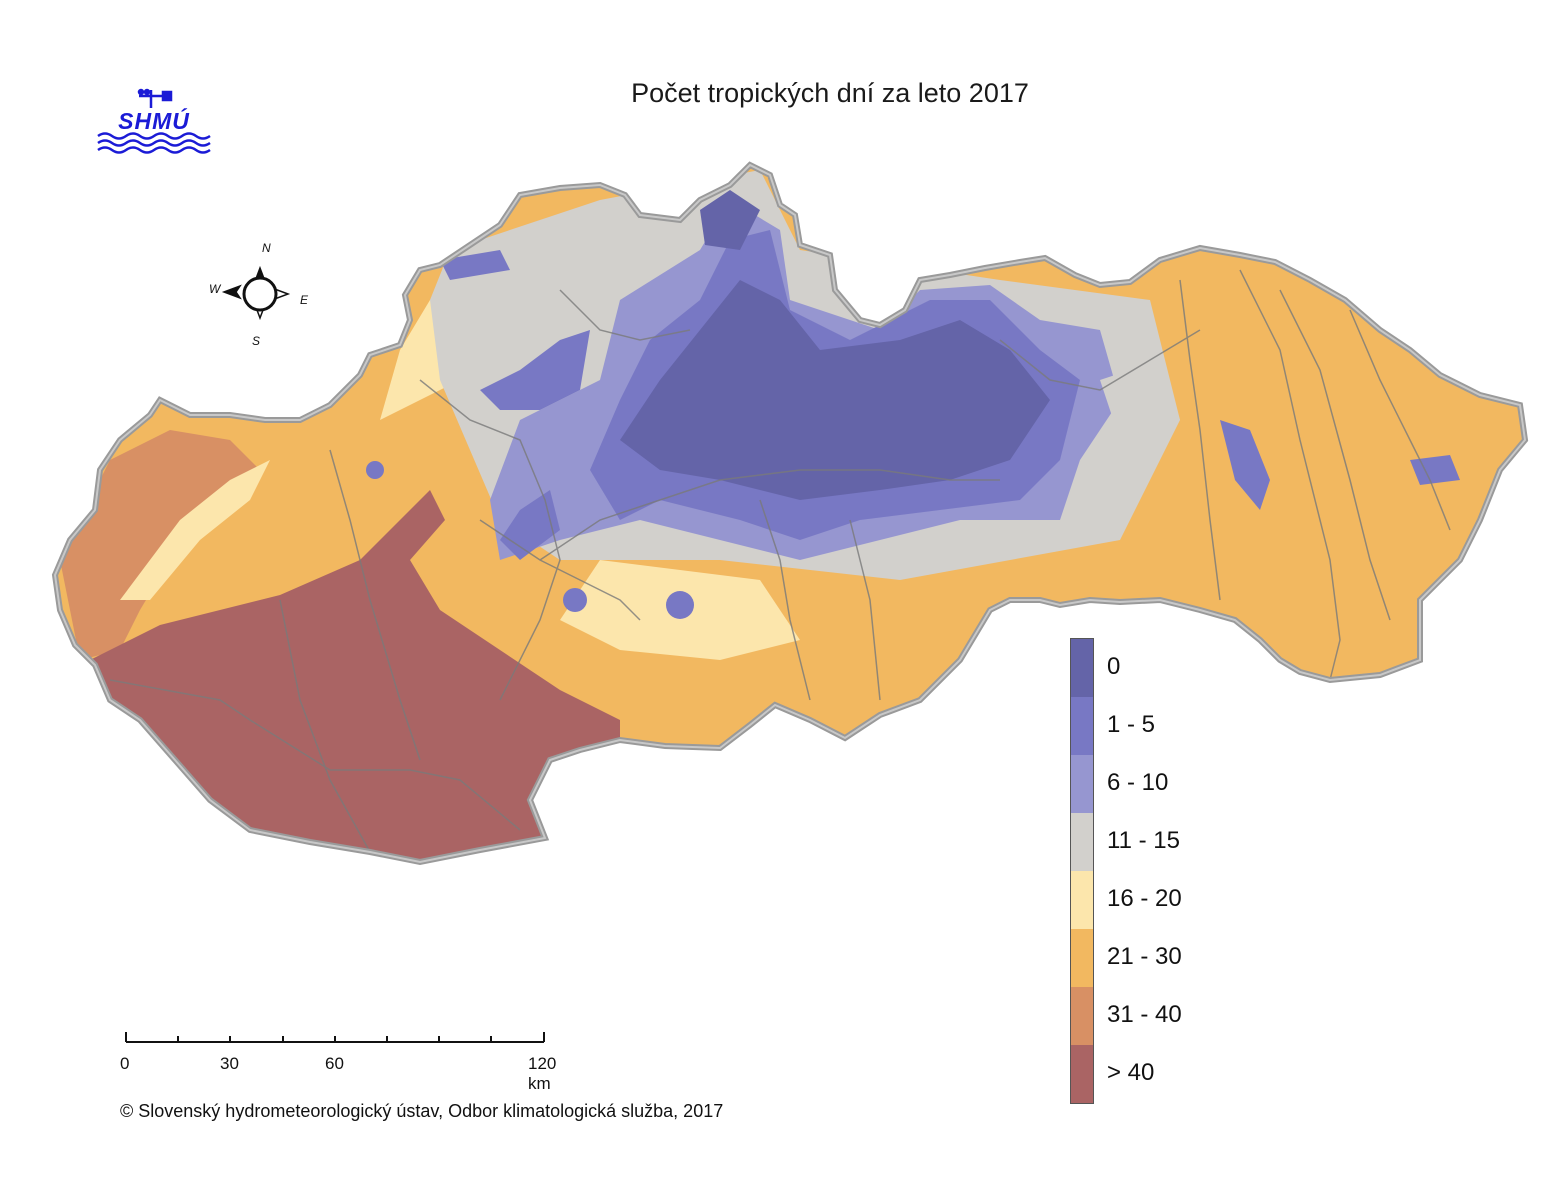 This screenshot has height=1200, width=1553. What do you see at coordinates (256, 341) in the screenshot?
I see `compass-south-label: S` at bounding box center [256, 341].